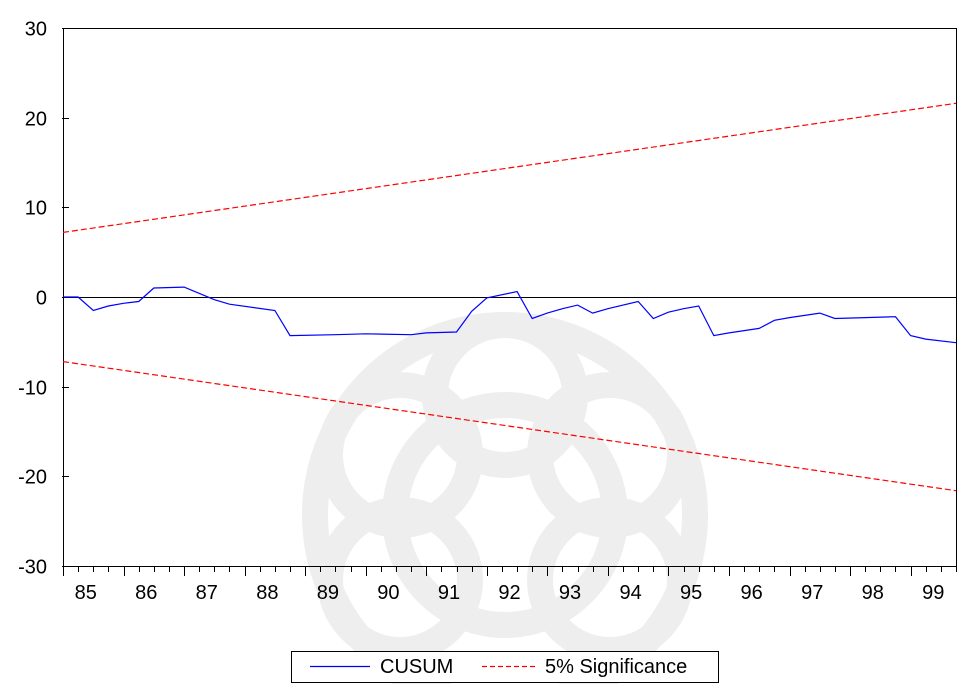  Describe the element at coordinates (86, 593) in the screenshot. I see `x-tick-label: 85` at that location.